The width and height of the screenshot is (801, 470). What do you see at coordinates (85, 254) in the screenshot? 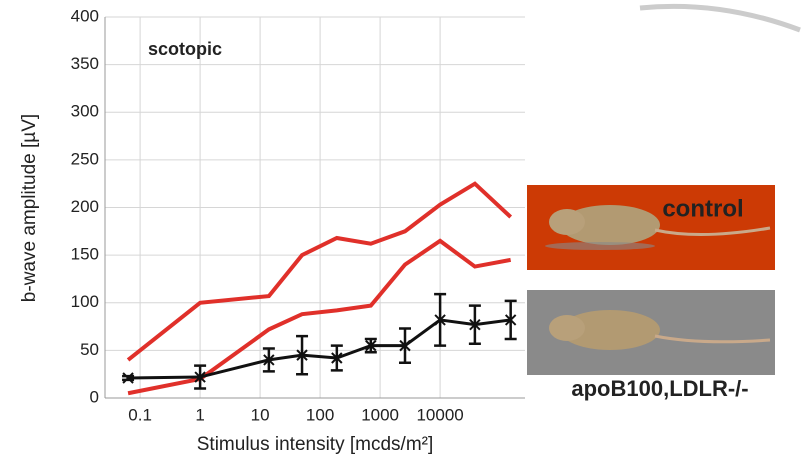
I see `y-tick-label: 150` at bounding box center [85, 254].